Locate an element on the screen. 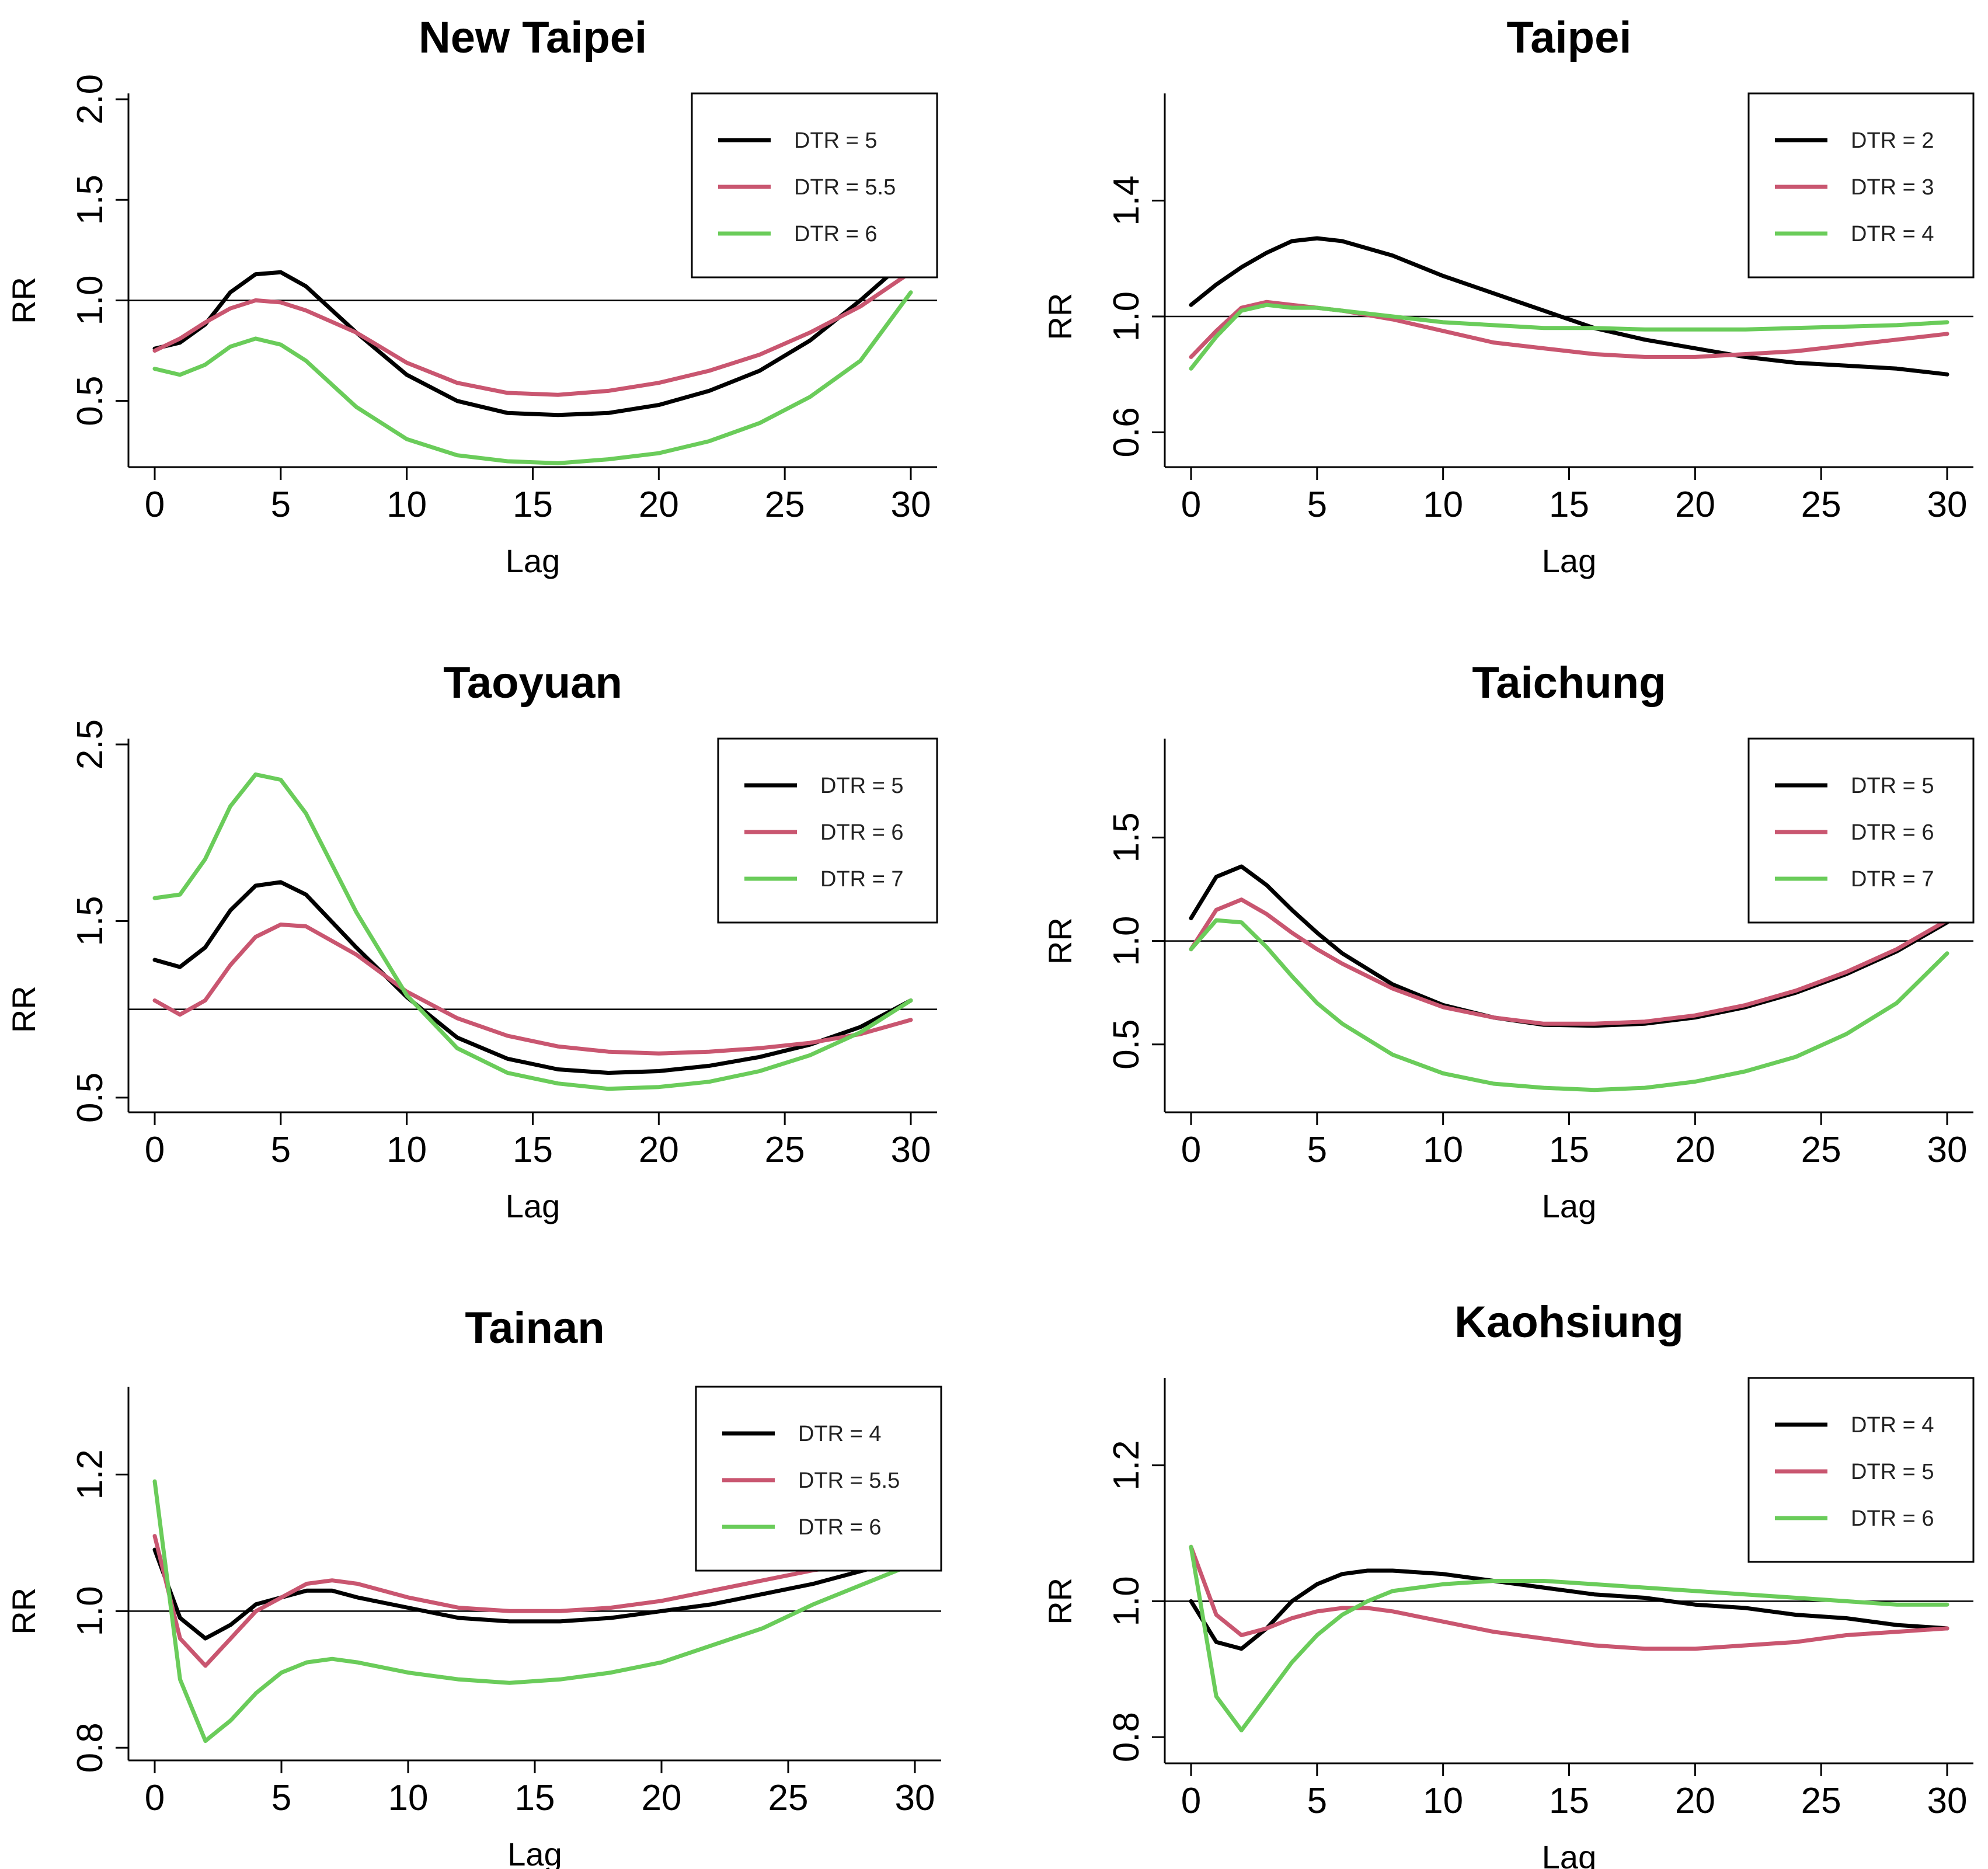 The width and height of the screenshot is (1988, 1869). panel-title: New Taipei is located at coordinates (533, 37).